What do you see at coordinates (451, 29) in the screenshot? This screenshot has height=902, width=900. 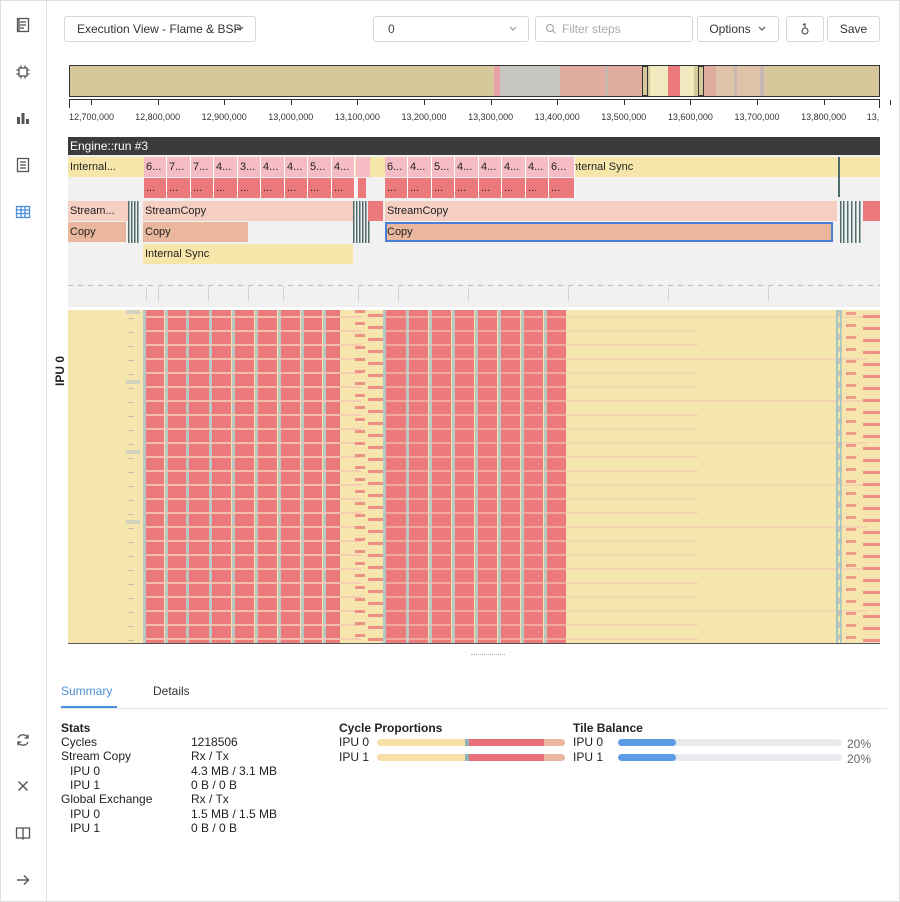 I see `step-select: 0` at bounding box center [451, 29].